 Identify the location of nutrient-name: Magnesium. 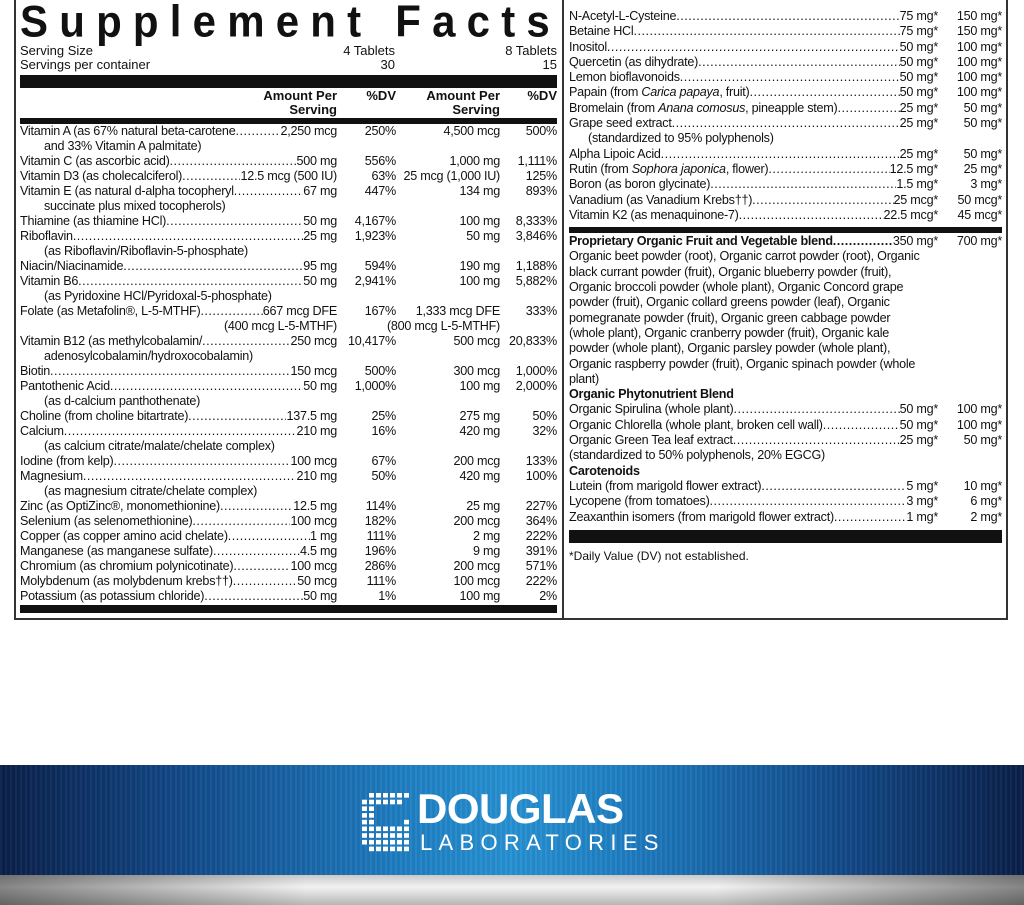
(51, 476).